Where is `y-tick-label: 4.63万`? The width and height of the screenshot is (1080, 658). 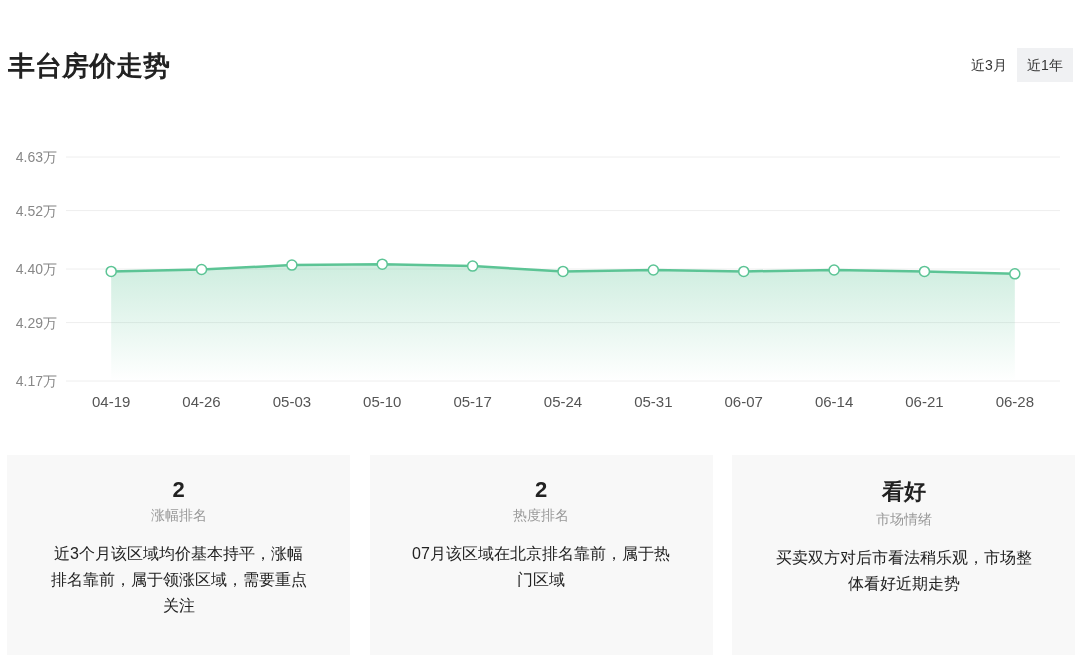 y-tick-label: 4.63万 is located at coordinates (36, 157).